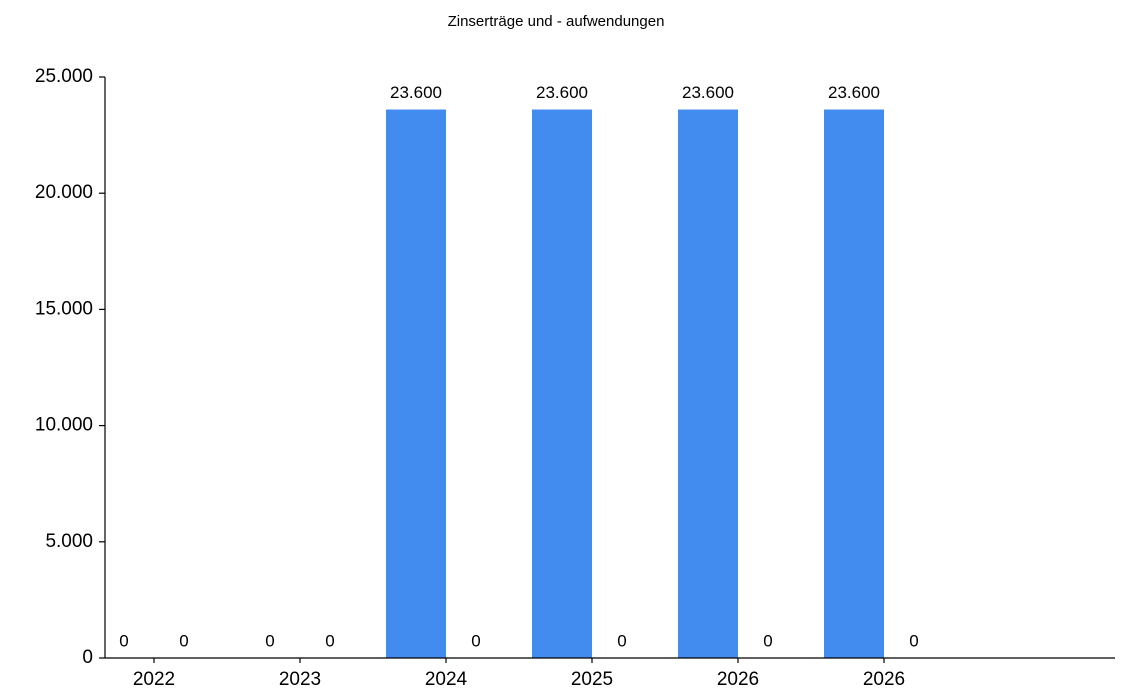 This screenshot has height=692, width=1123. I want to click on y-tick-label: 10.000, so click(64, 425).